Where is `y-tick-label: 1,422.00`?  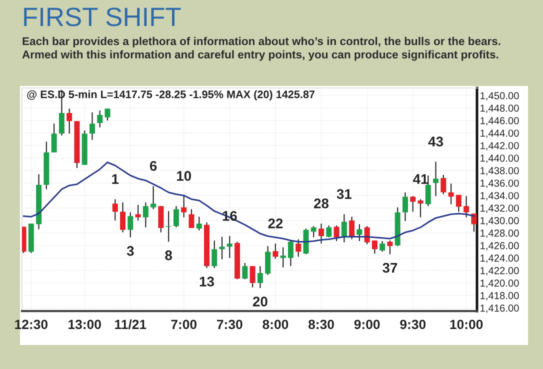 y-tick-label: 1,422.00 is located at coordinates (499, 271).